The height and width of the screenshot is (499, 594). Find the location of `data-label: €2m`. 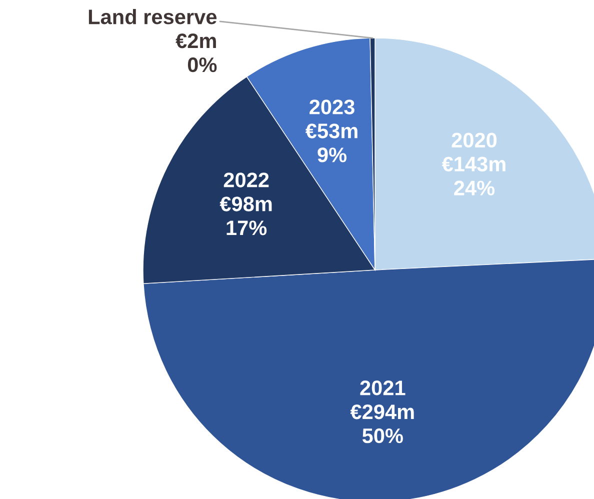

data-label: €2m is located at coordinates (196, 40).